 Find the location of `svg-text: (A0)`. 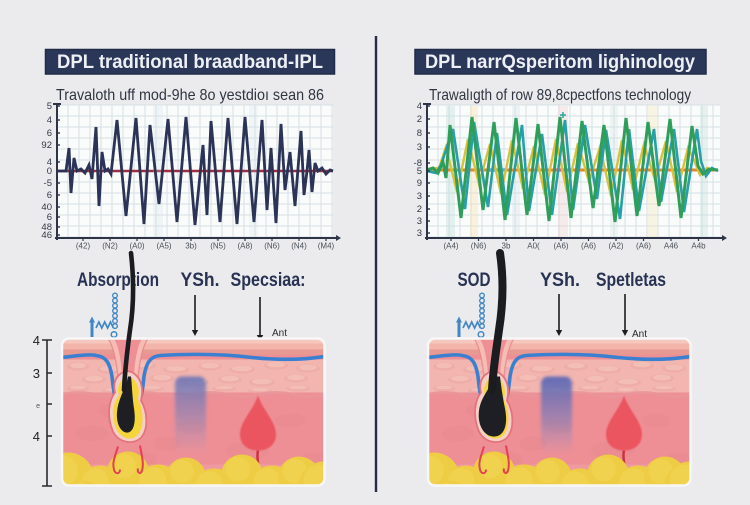

svg-text: (A0) is located at coordinates (136, 246).